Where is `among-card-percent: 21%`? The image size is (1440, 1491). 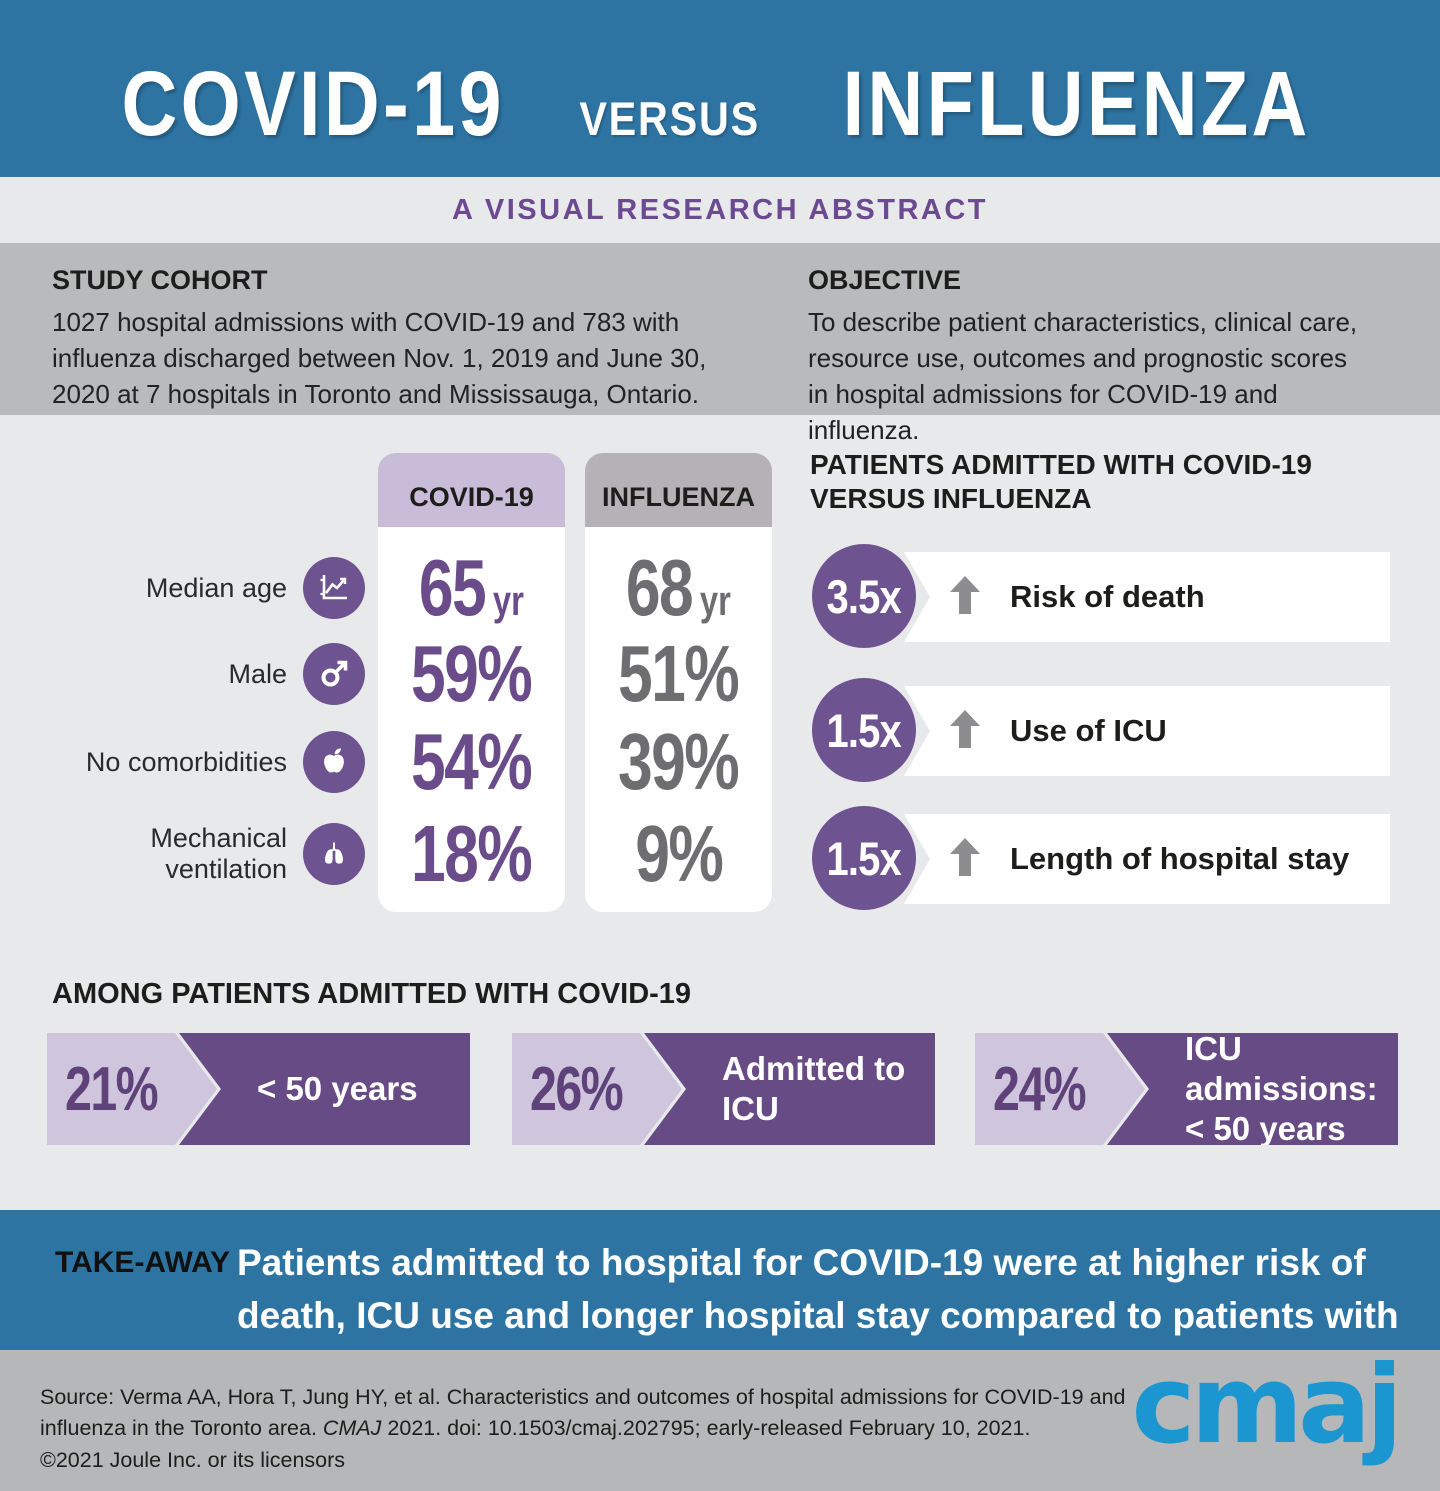
among-card-percent: 21% is located at coordinates (111, 1089).